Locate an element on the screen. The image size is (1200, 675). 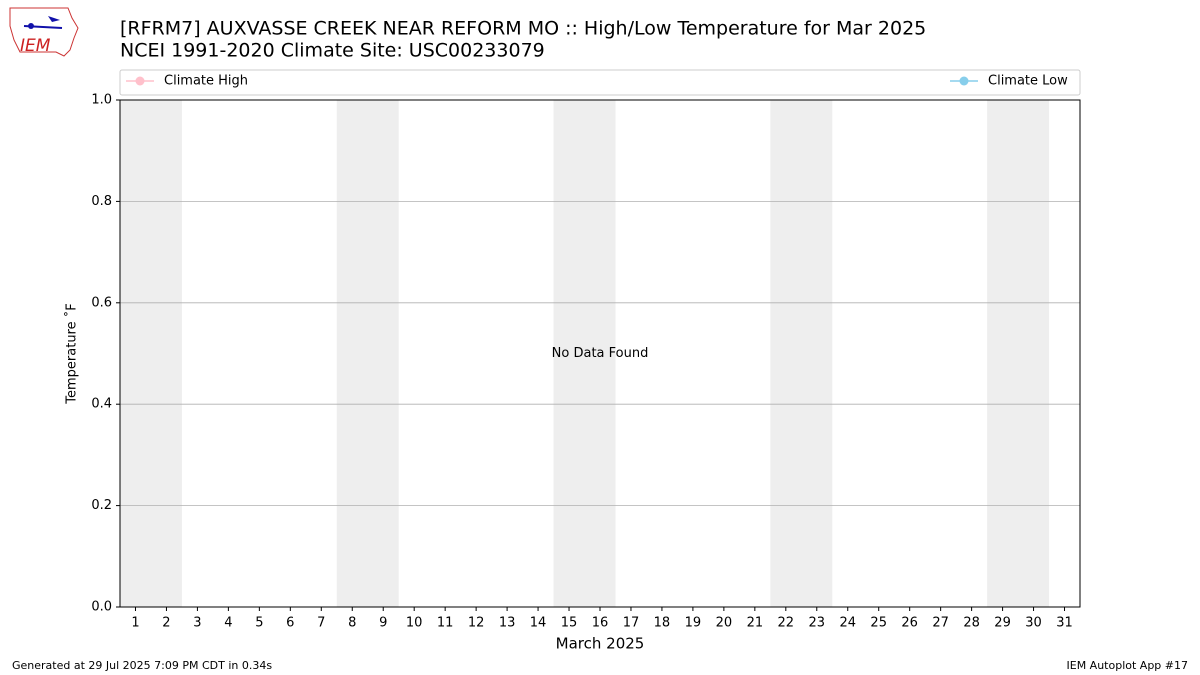
x-tick-label: 4 is located at coordinates (228, 623).